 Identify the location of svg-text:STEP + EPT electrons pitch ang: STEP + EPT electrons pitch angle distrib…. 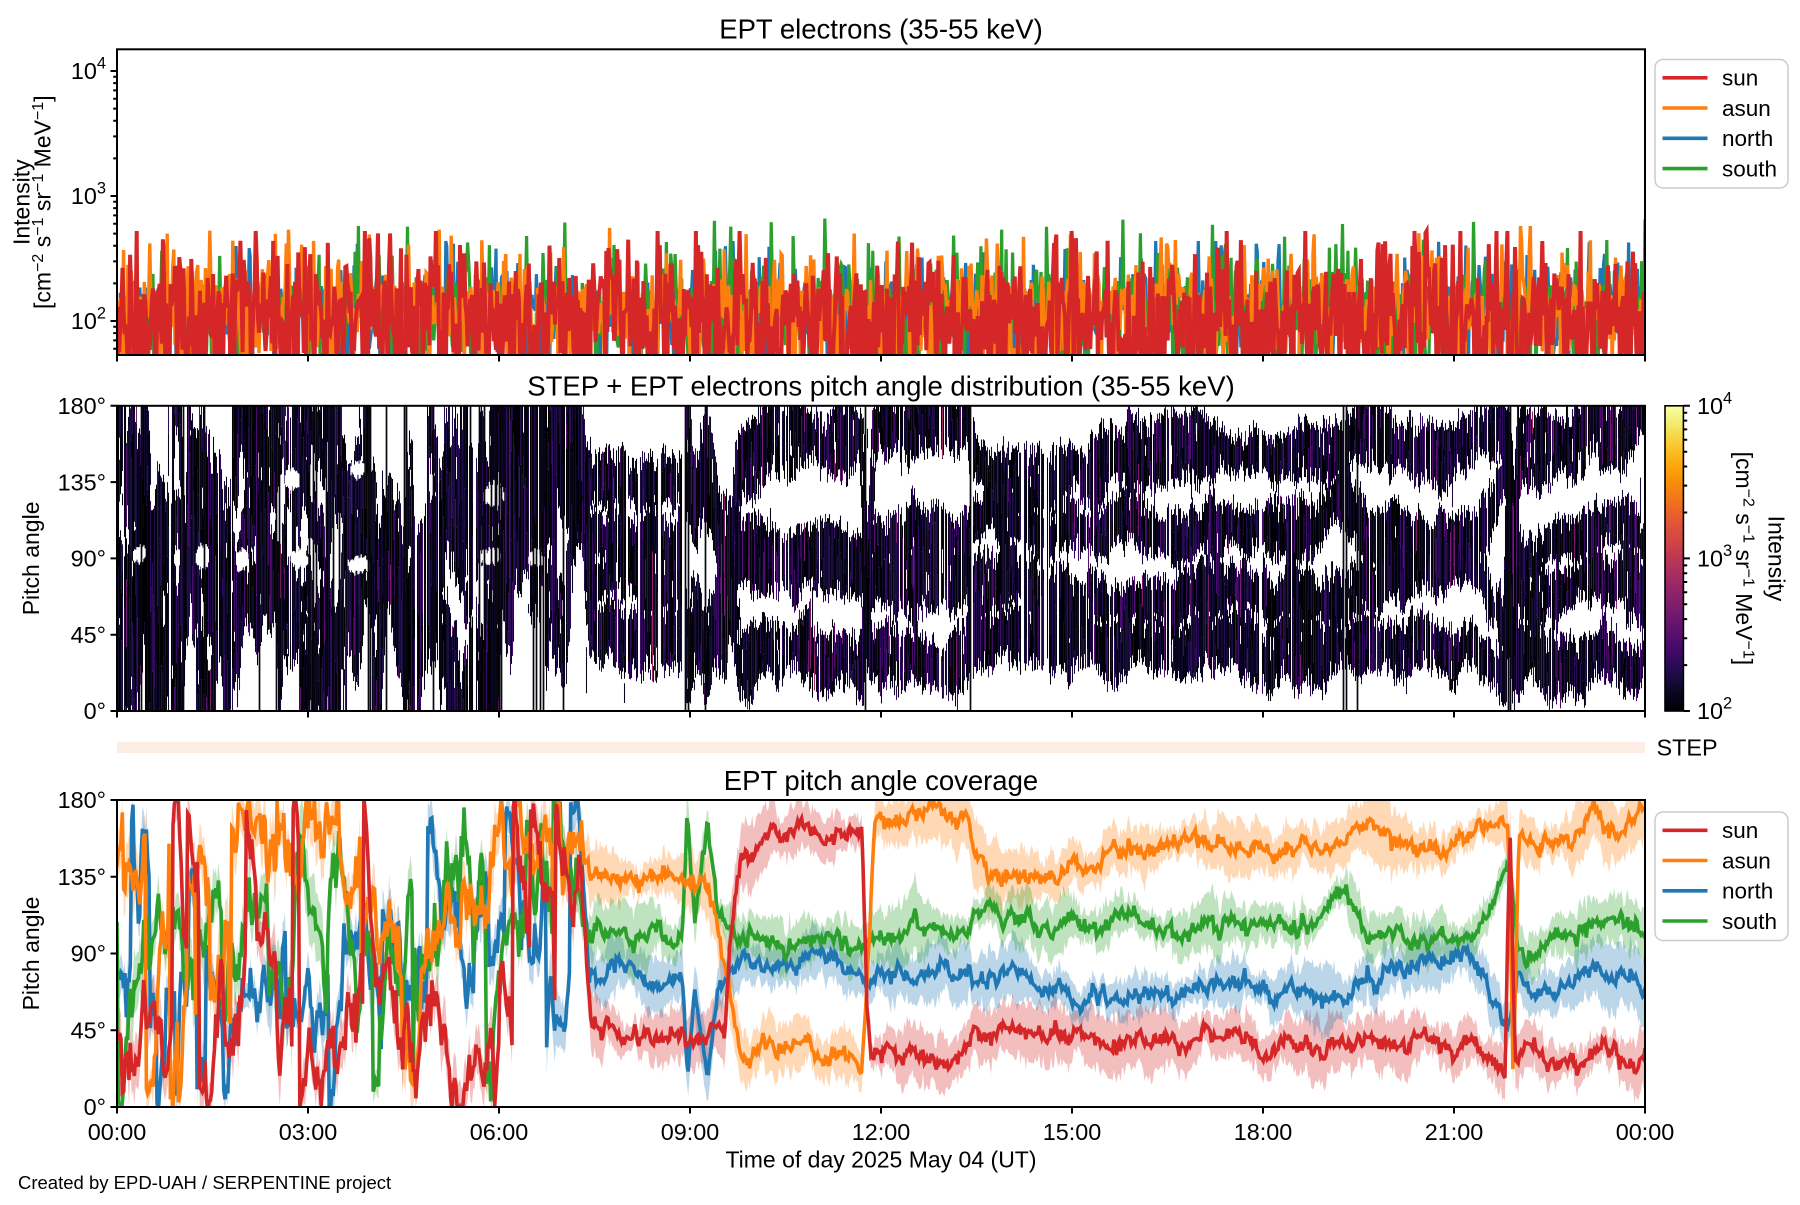
(880, 385).